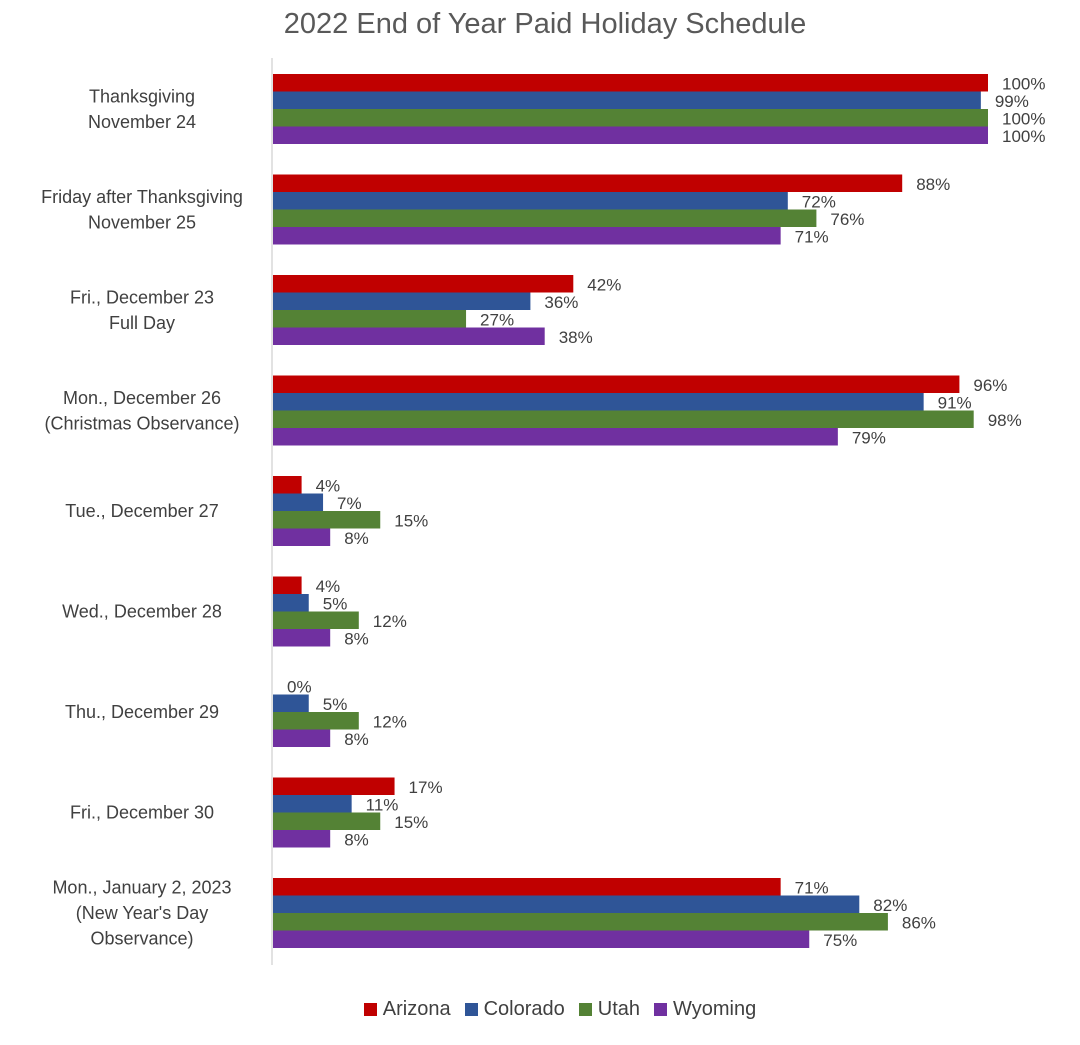 The width and height of the screenshot is (1080, 1045). What do you see at coordinates (545, 24) in the screenshot?
I see `chart-title: 2022 End of Year Paid Holiday Schedule` at bounding box center [545, 24].